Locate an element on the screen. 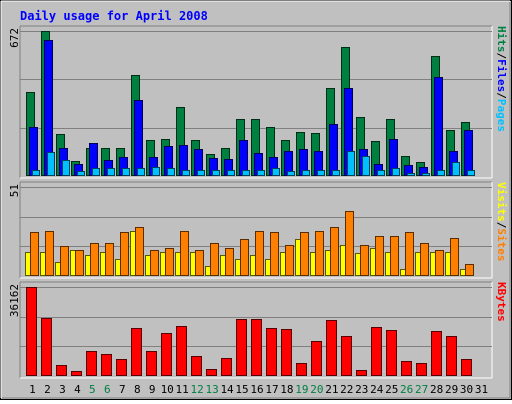  x-tick-label-day-3: 3 is located at coordinates (62, 389).